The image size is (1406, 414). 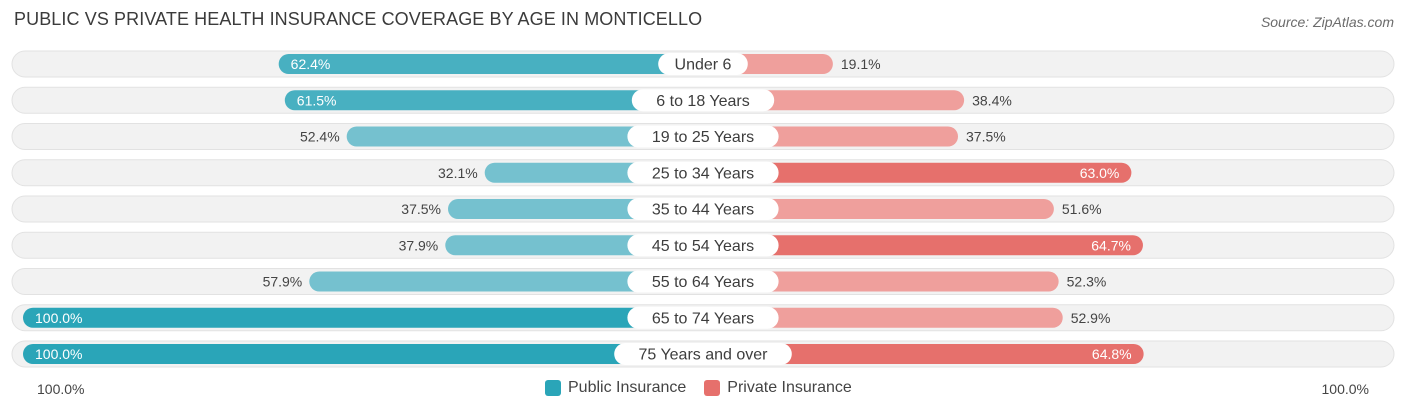 What do you see at coordinates (1111, 245) in the screenshot?
I see `value-label-private: 64.7%` at bounding box center [1111, 245].